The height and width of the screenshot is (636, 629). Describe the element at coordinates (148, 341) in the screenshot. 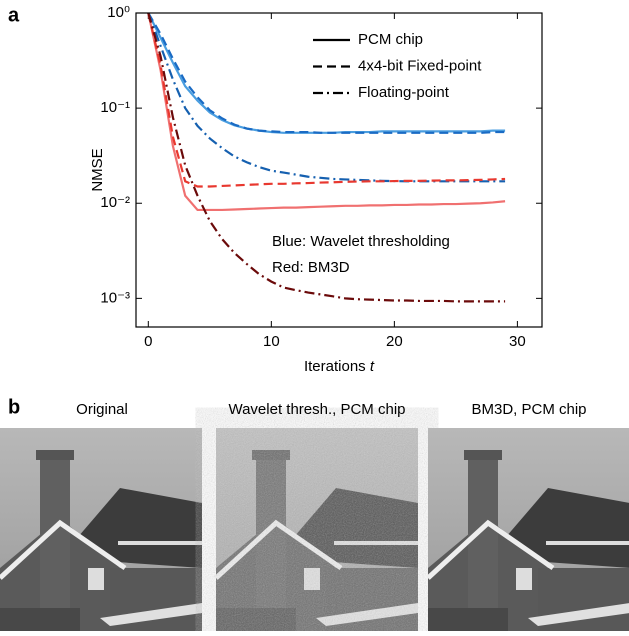

I see `x-tick-label: 0` at that location.